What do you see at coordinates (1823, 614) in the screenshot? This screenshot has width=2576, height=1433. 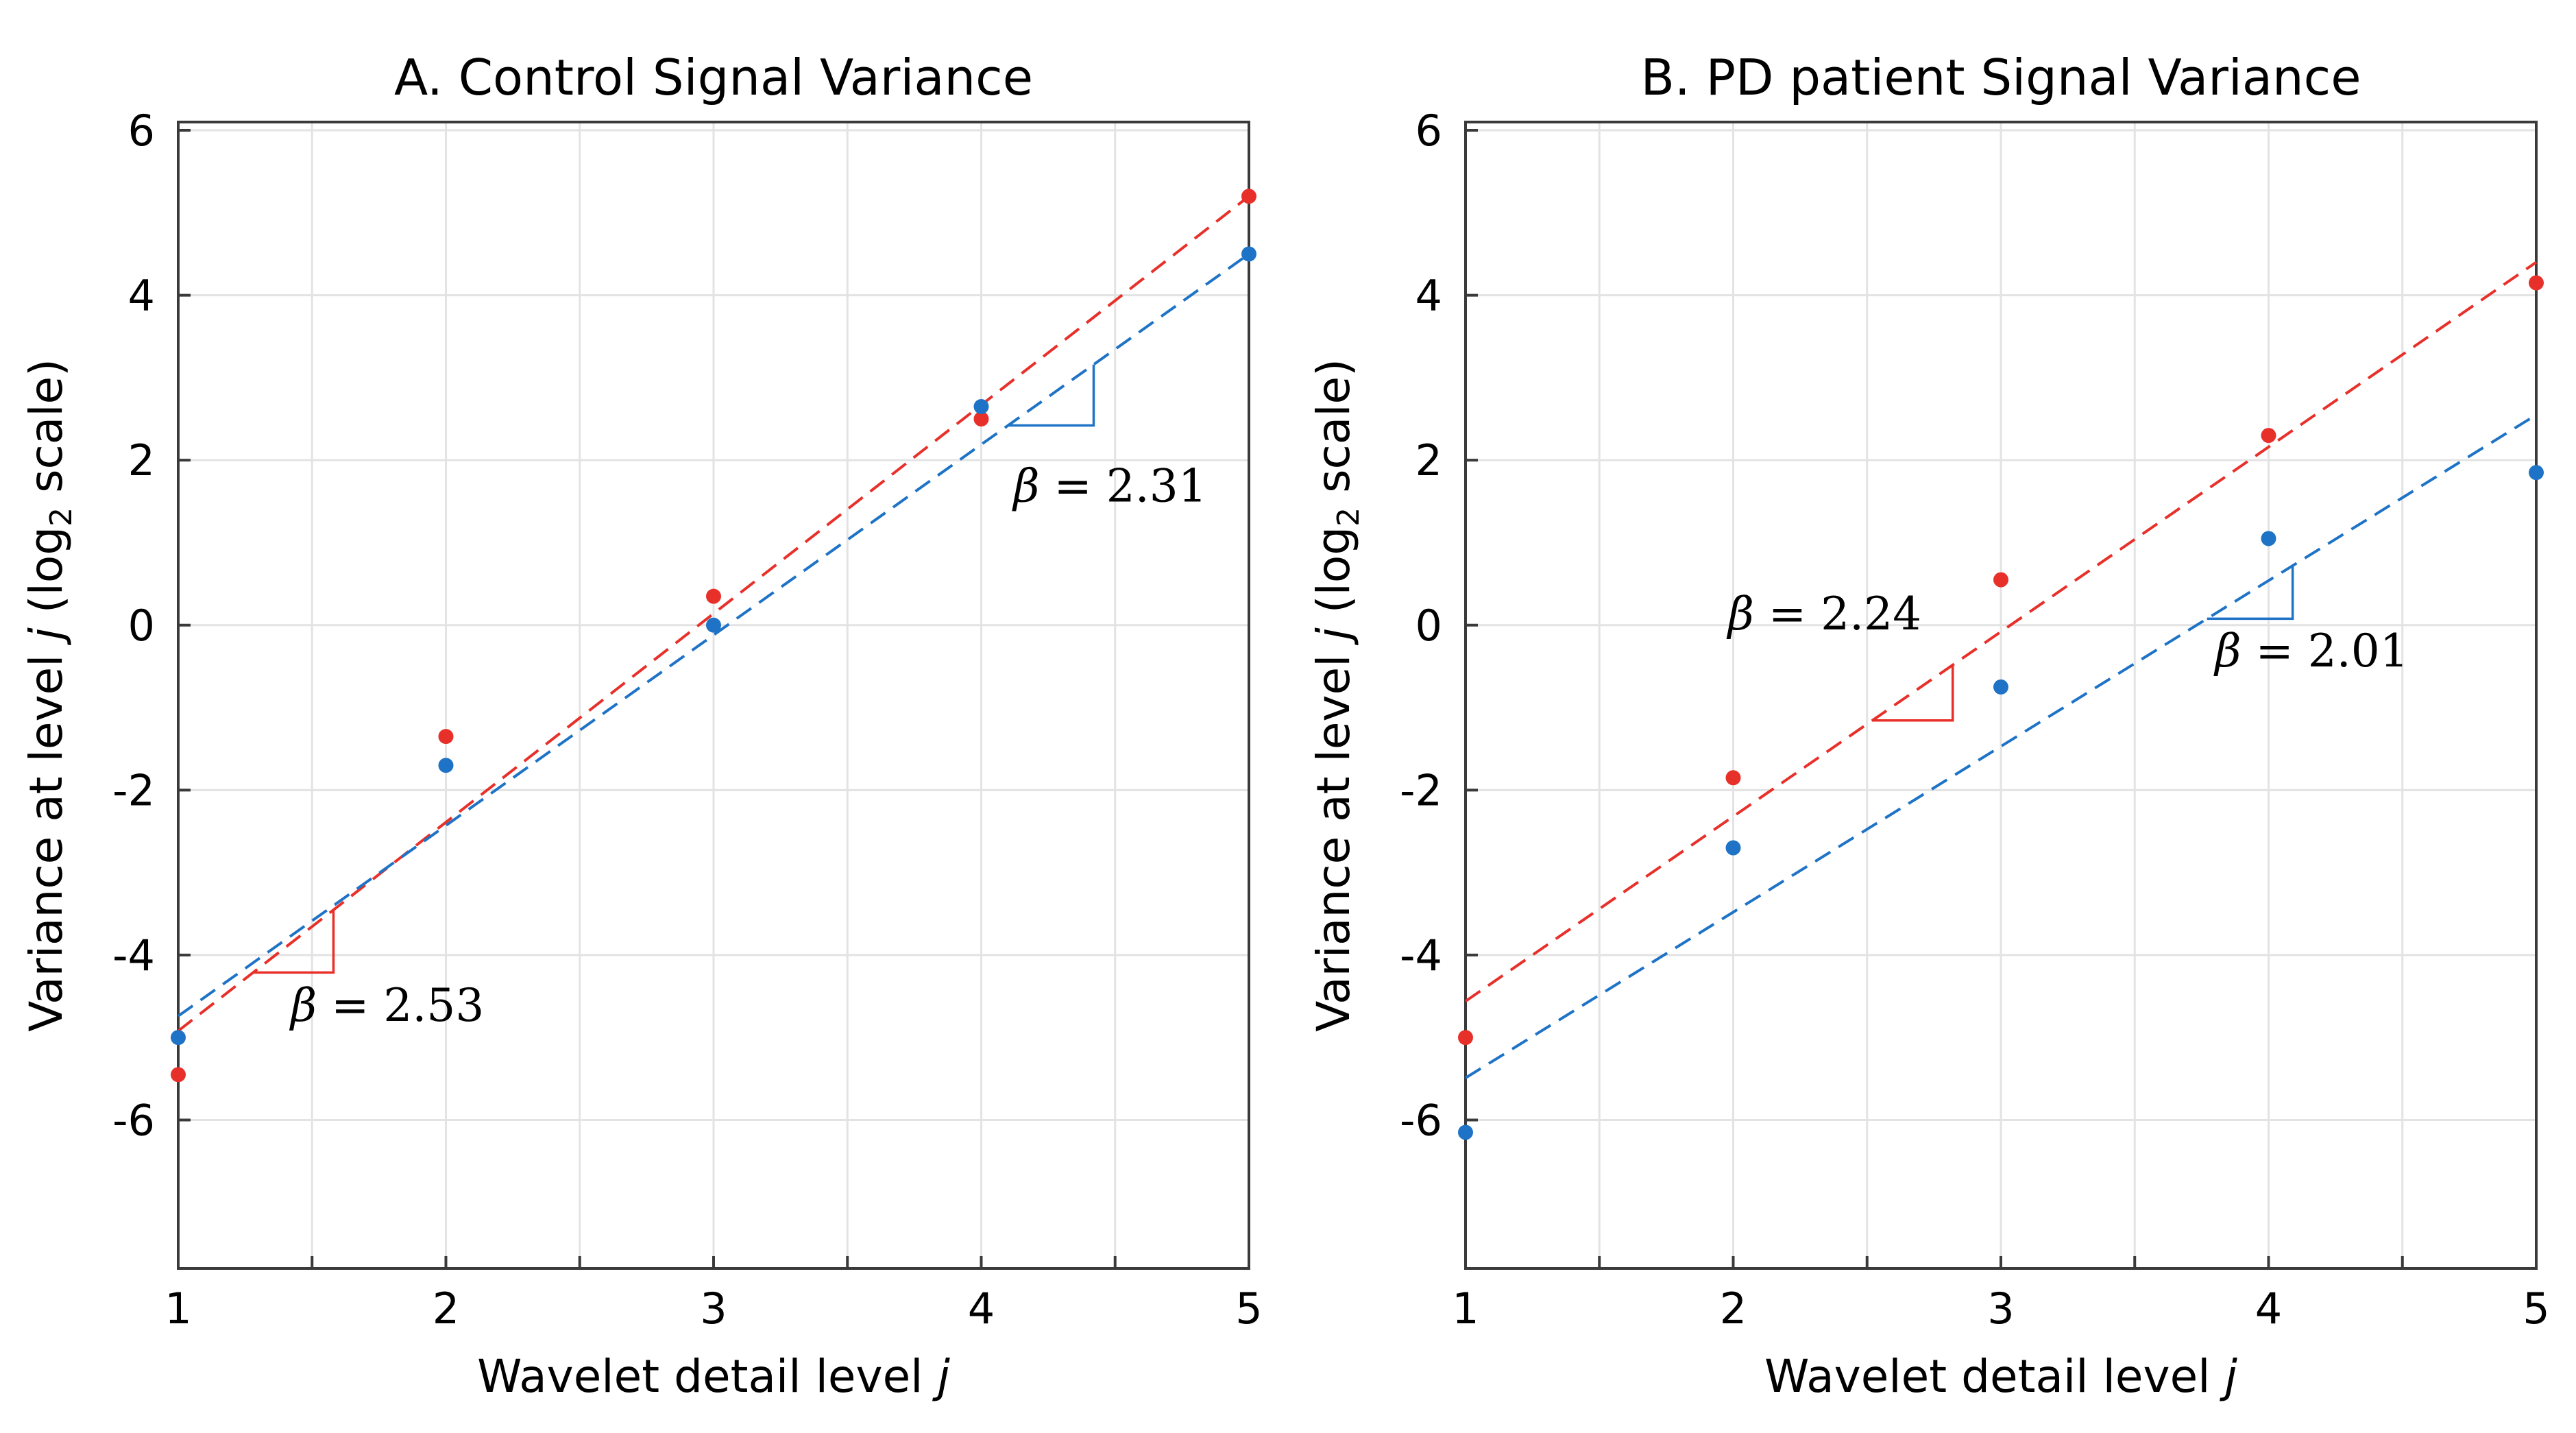 I see `slope-annotation: β = 2.24` at bounding box center [1823, 614].